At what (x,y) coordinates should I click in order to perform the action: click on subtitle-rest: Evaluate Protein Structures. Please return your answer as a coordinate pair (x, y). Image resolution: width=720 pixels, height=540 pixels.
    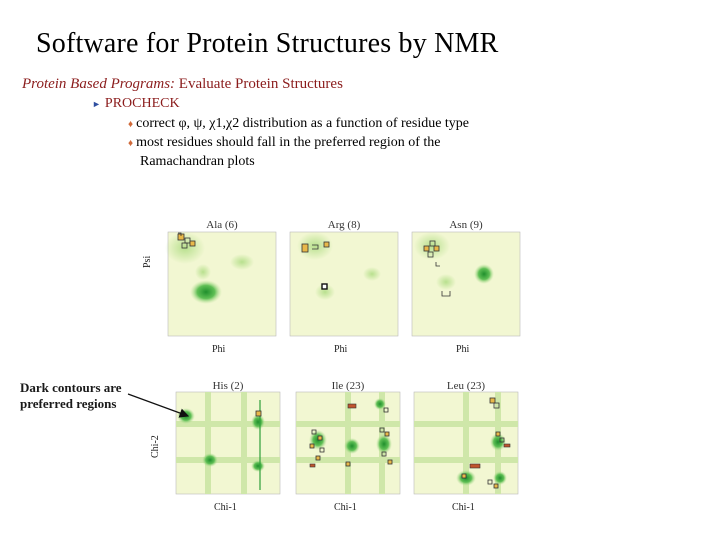
    Looking at the image, I should click on (259, 84).